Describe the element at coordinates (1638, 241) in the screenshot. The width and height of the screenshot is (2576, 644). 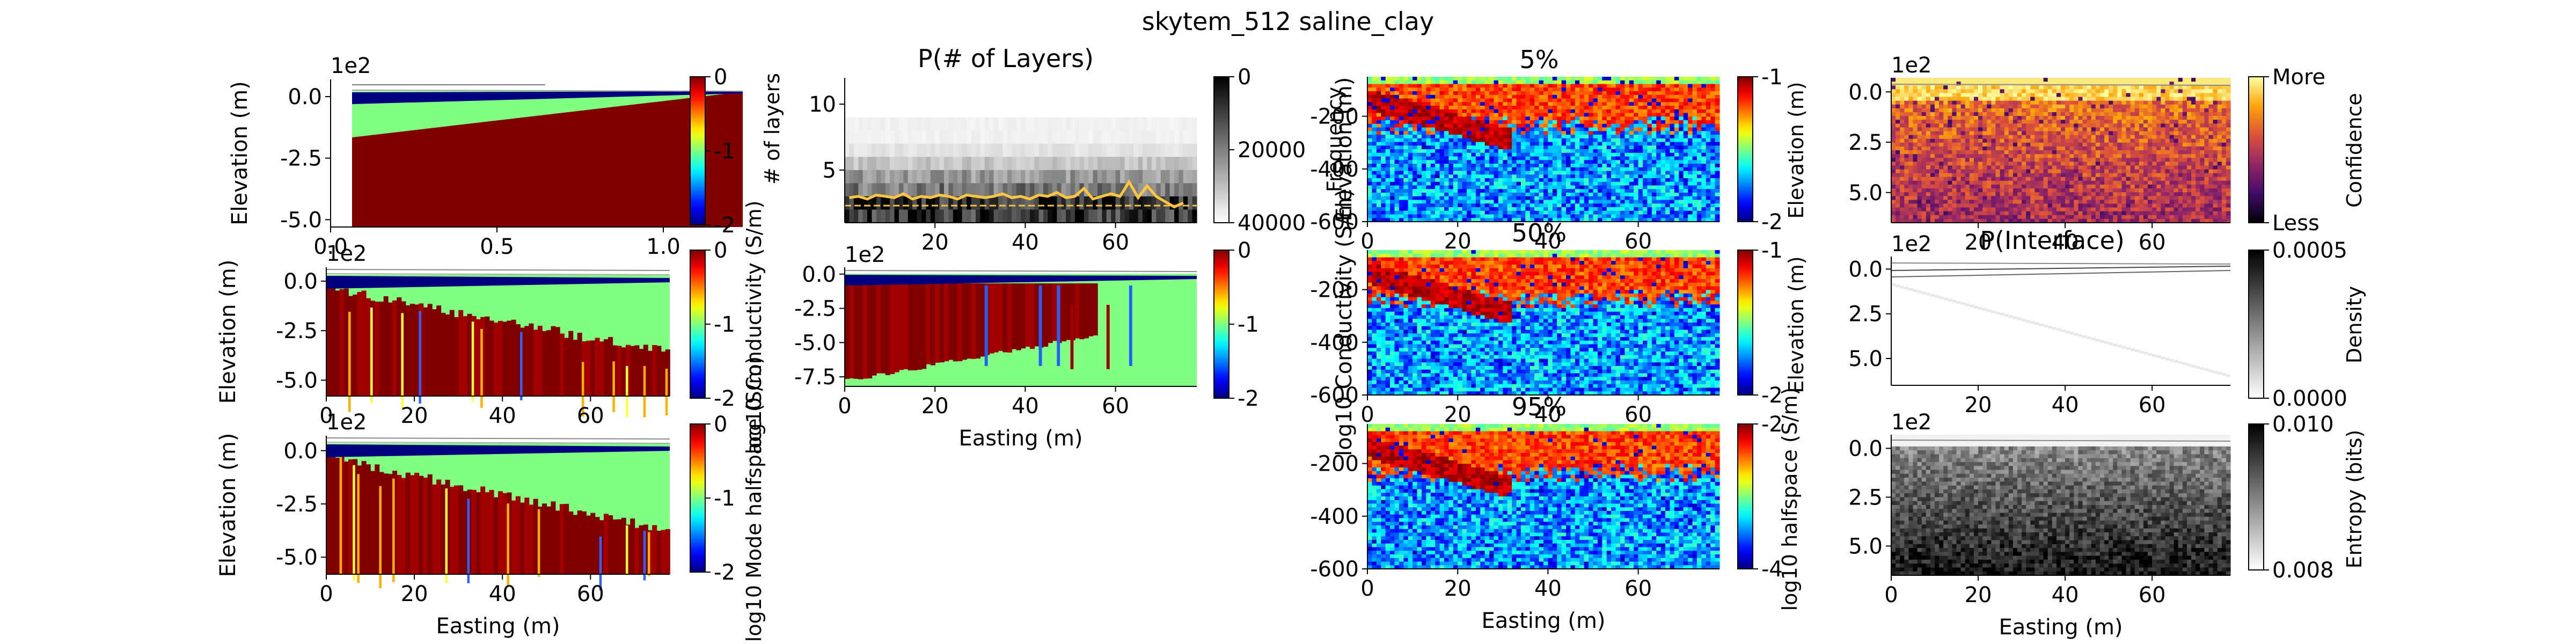
I see `p5-xtick-label: 60` at that location.